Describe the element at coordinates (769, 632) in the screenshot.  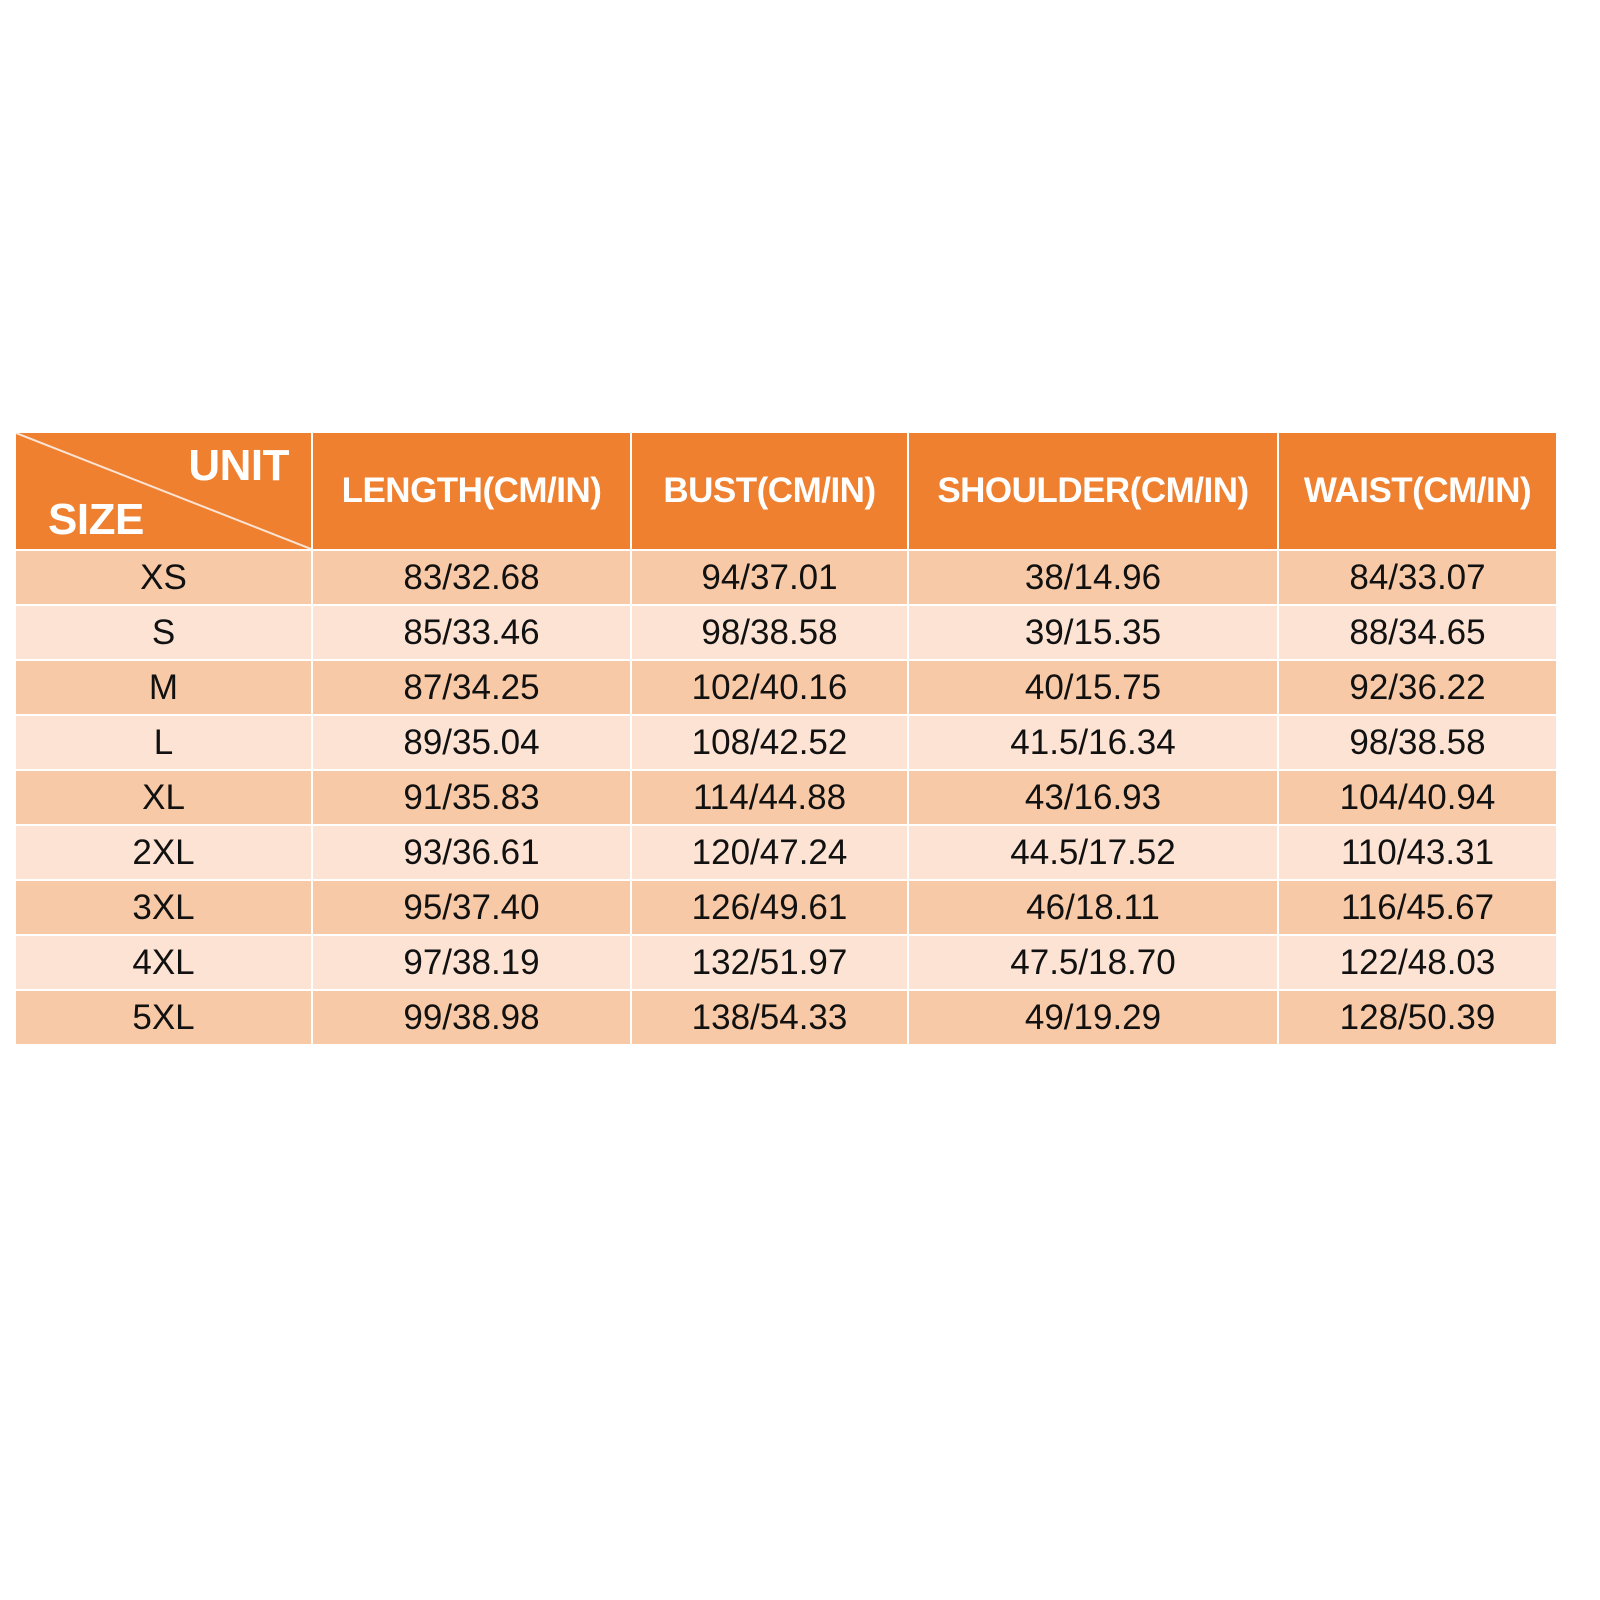
I see `bust-cell: 98/38.58` at that location.